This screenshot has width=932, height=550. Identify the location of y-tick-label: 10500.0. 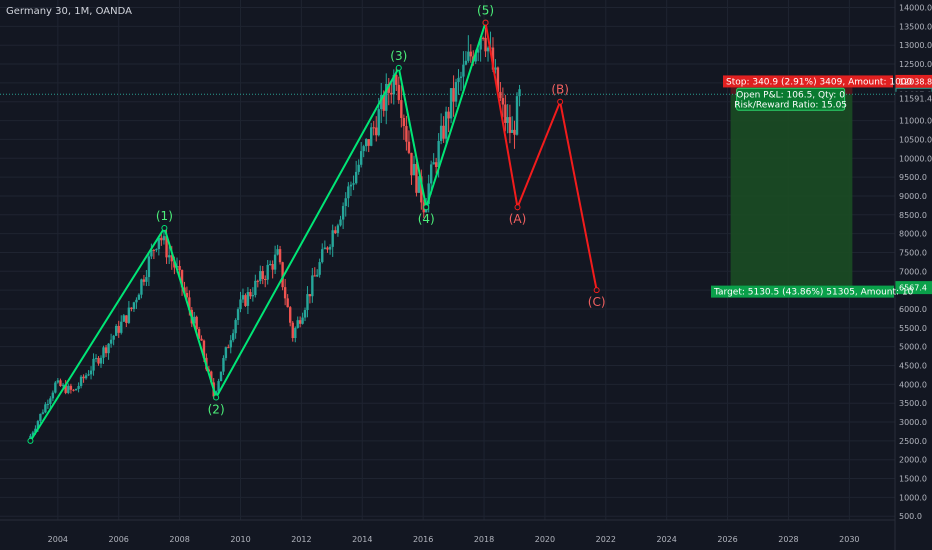
(915, 139).